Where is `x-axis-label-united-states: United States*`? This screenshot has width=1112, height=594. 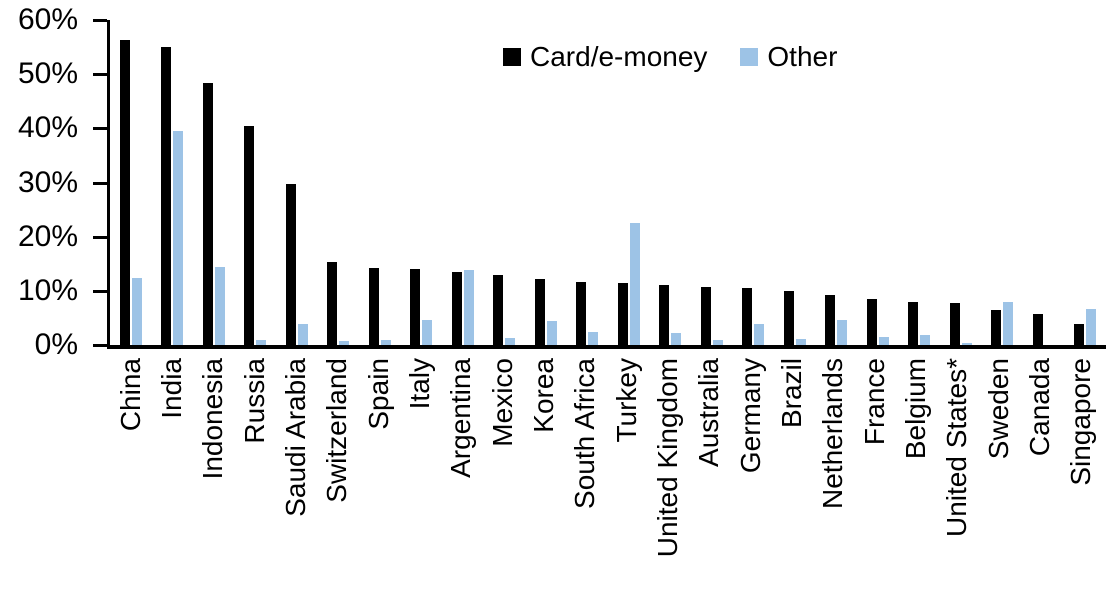 x-axis-label-united-states: United States* is located at coordinates (957, 447).